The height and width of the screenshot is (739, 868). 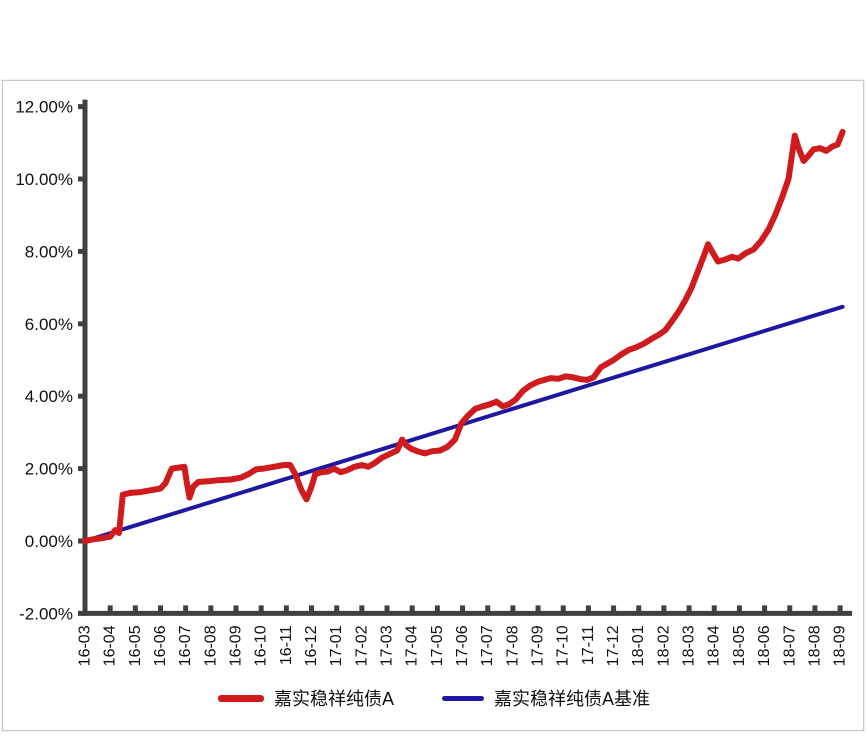 What do you see at coordinates (463, 698) in the screenshot?
I see `benchmark-line-swatch` at bounding box center [463, 698].